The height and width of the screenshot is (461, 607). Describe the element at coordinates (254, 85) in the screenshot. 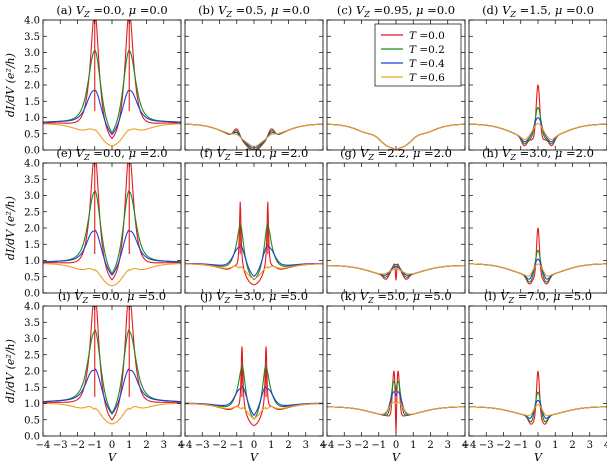

I see `panel-frame-b` at that location.